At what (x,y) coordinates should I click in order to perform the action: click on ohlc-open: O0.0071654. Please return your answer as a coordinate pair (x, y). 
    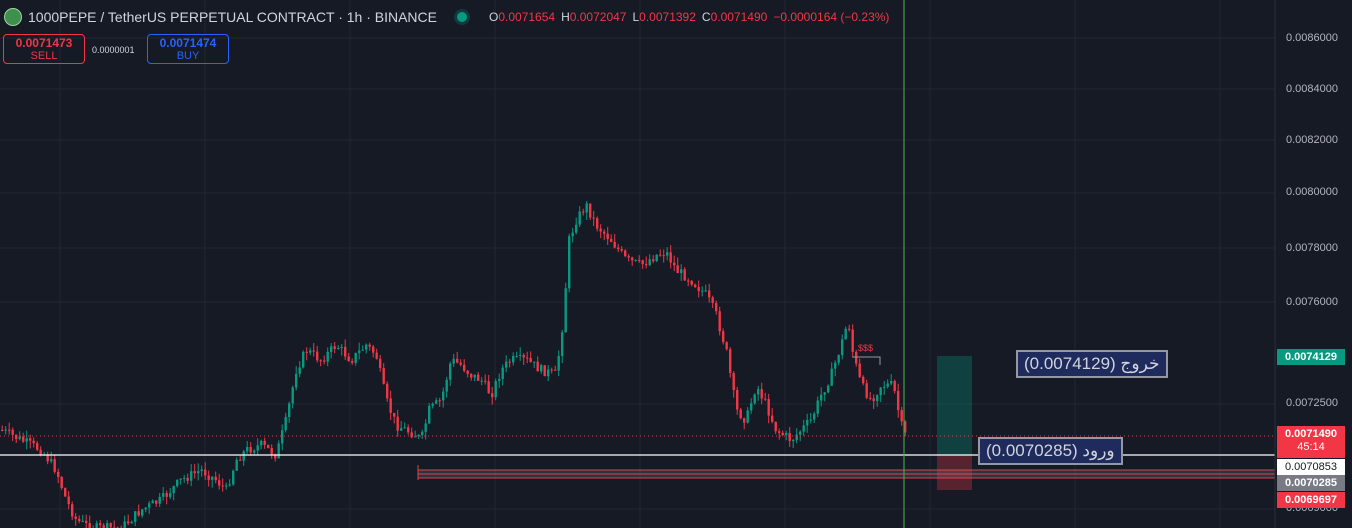
    Looking at the image, I should click on (522, 17).